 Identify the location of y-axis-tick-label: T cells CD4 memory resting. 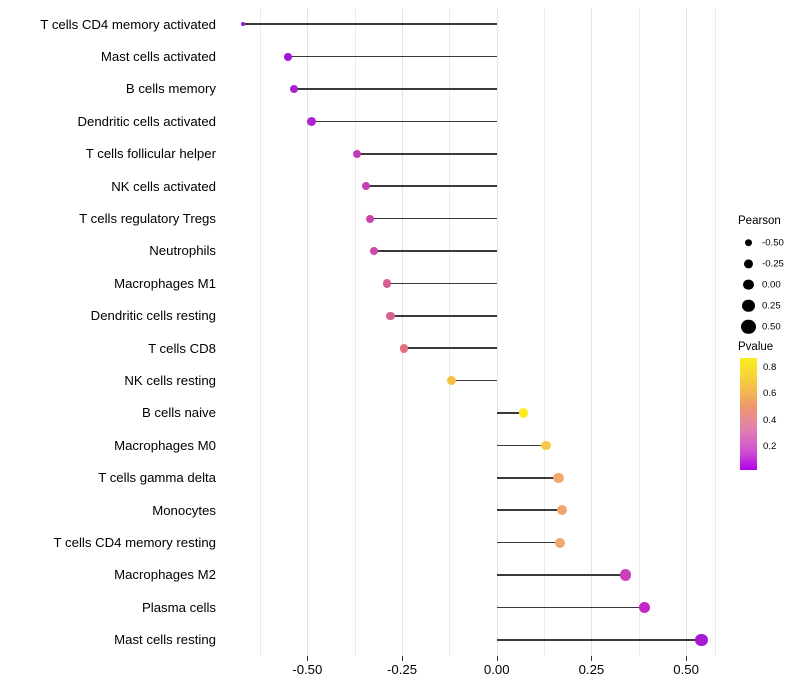
(134, 542).